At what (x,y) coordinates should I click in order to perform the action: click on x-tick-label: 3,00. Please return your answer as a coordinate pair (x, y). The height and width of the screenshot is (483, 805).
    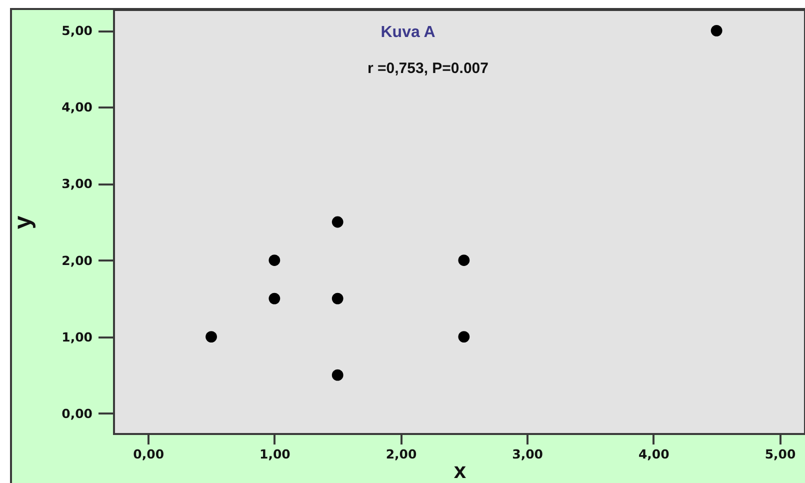
    Looking at the image, I should click on (528, 454).